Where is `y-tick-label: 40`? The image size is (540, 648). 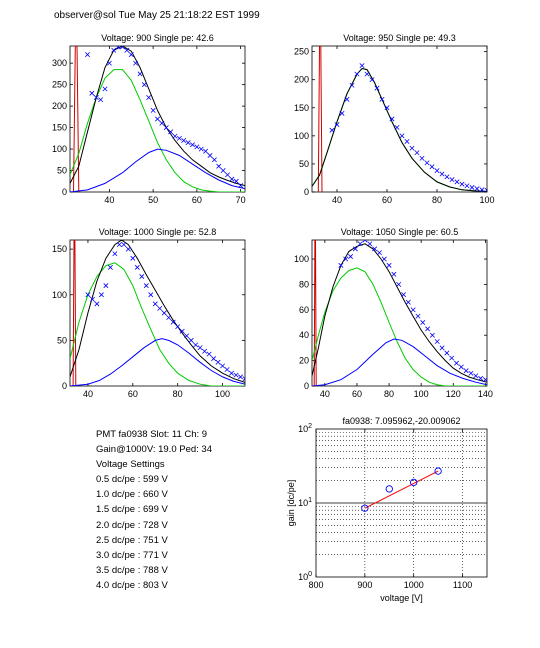
y-tick-label: 40 is located at coordinates (304, 335).